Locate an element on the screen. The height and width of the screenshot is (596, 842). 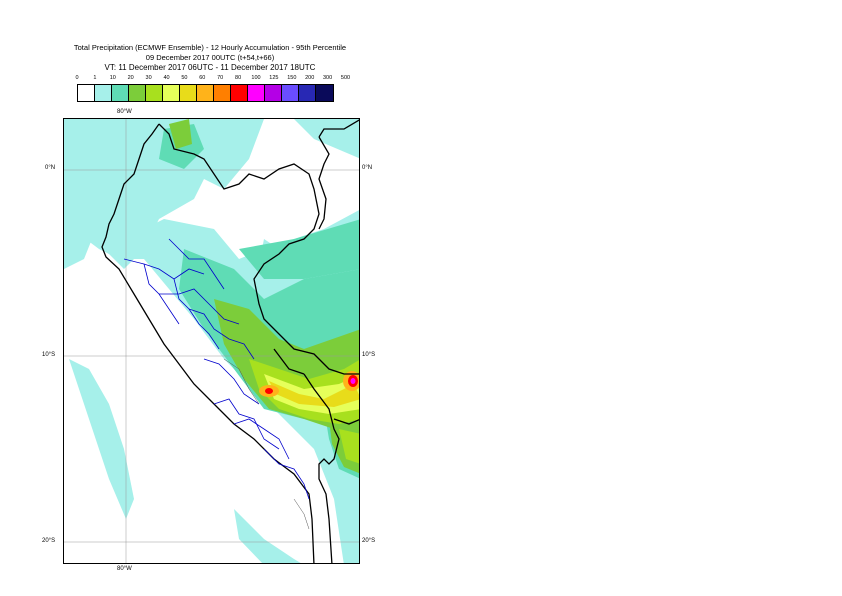
legend-level-label: 125 is located at coordinates (274, 78).